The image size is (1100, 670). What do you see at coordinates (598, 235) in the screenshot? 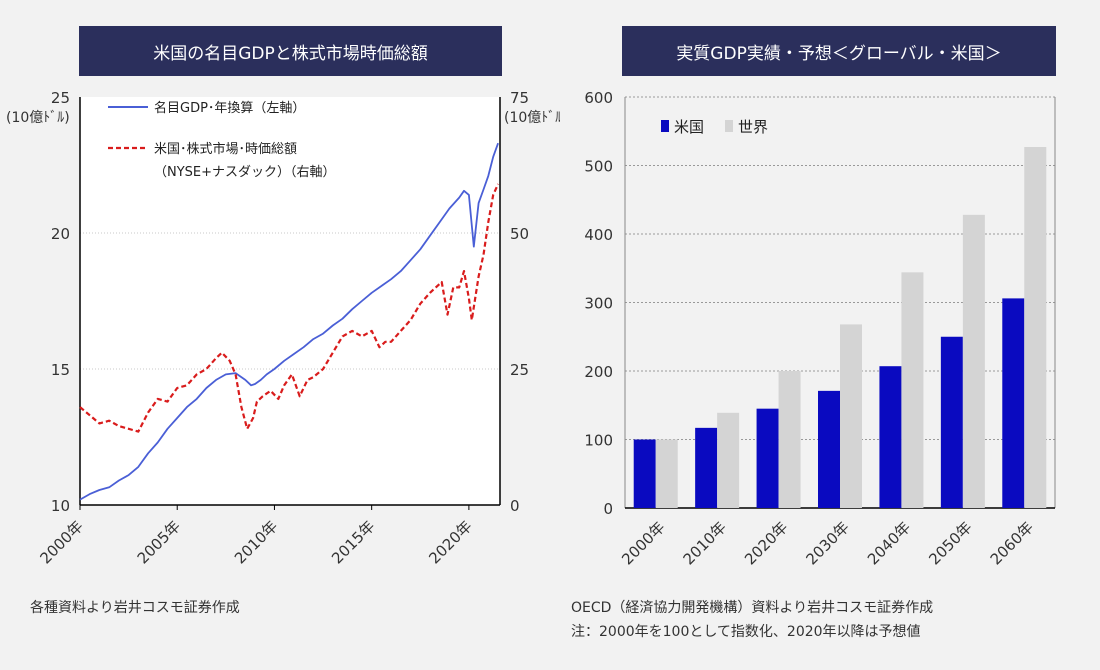
I see `y-tick-label: 400` at bounding box center [598, 235].